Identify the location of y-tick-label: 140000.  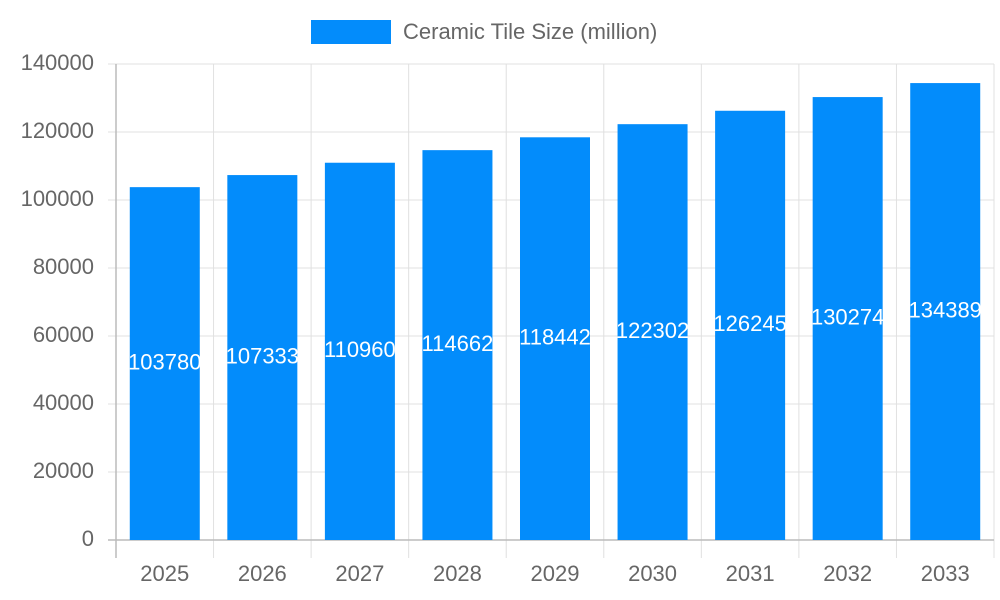
(57, 62).